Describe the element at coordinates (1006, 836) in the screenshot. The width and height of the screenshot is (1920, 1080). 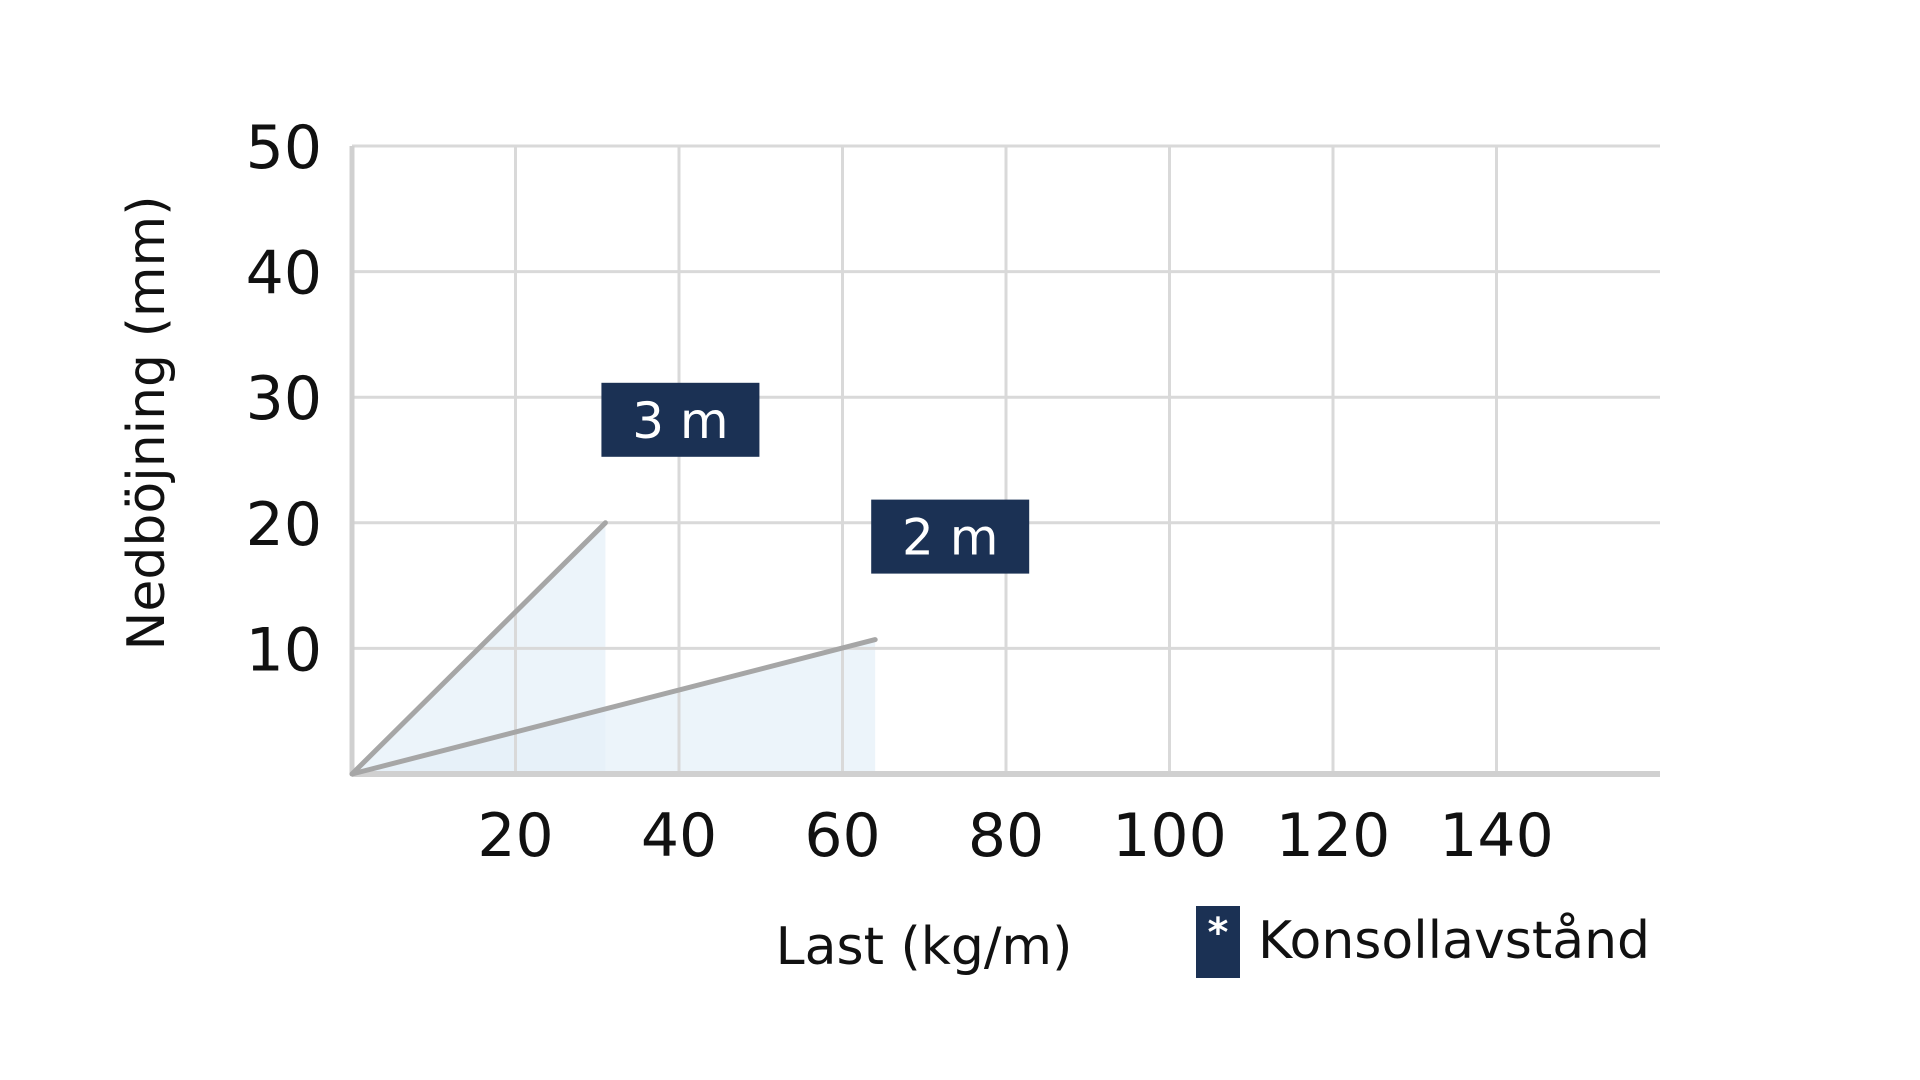
I see `x-tick-label-80: 80` at that location.